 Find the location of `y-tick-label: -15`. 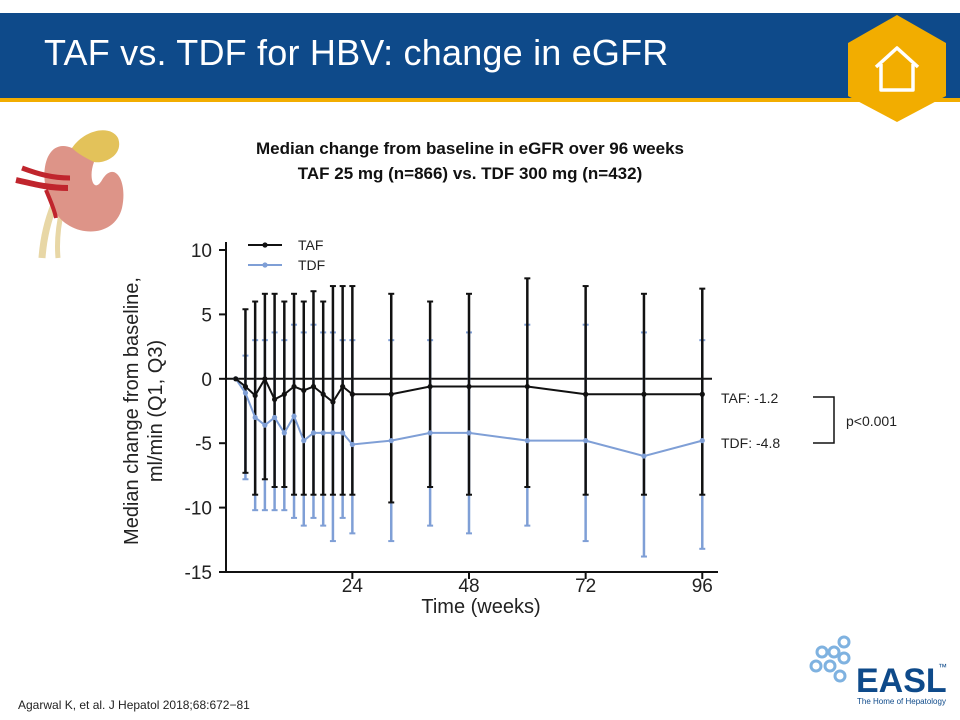

y-tick-label: -15 is located at coordinates (198, 573).